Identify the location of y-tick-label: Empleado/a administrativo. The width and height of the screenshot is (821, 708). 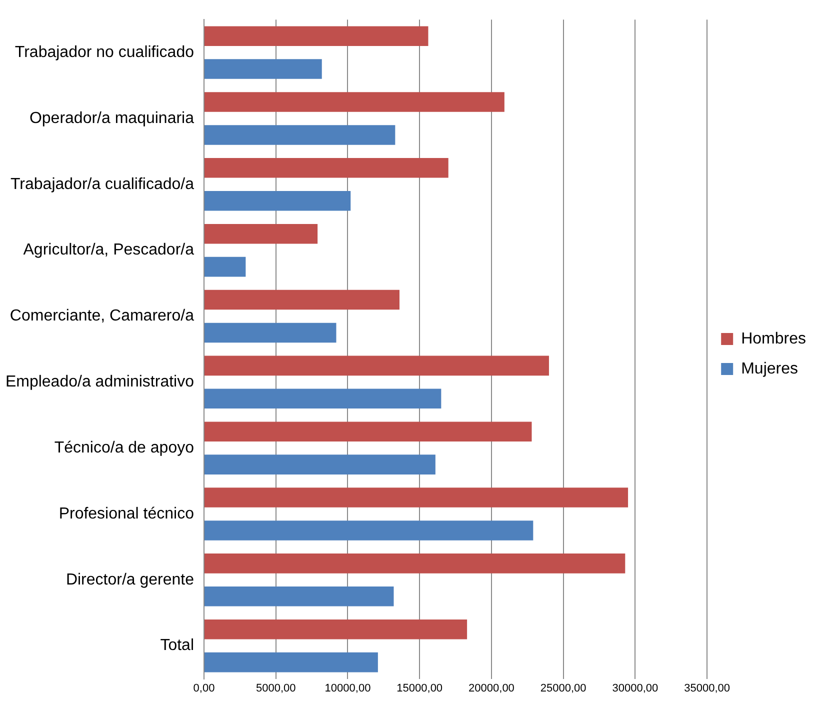
(99, 382).